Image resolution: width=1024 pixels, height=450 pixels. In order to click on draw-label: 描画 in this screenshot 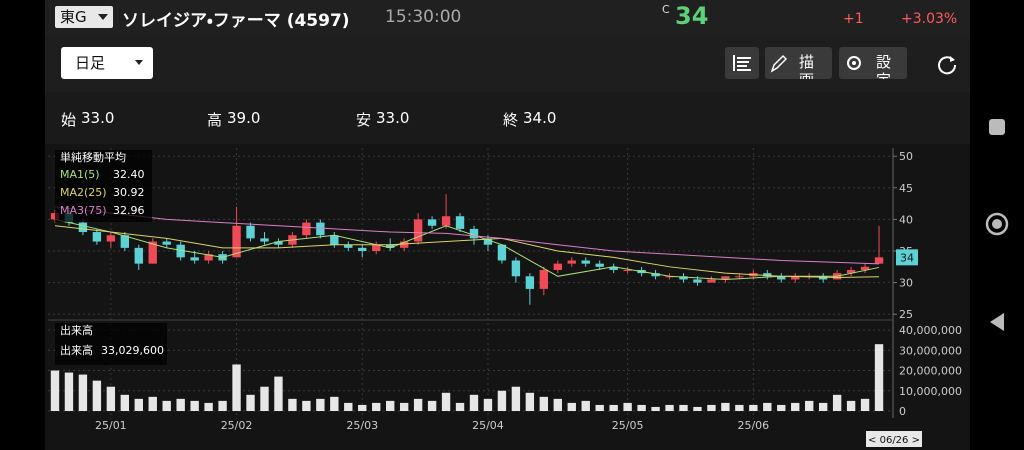, I will do `click(807, 66)`.